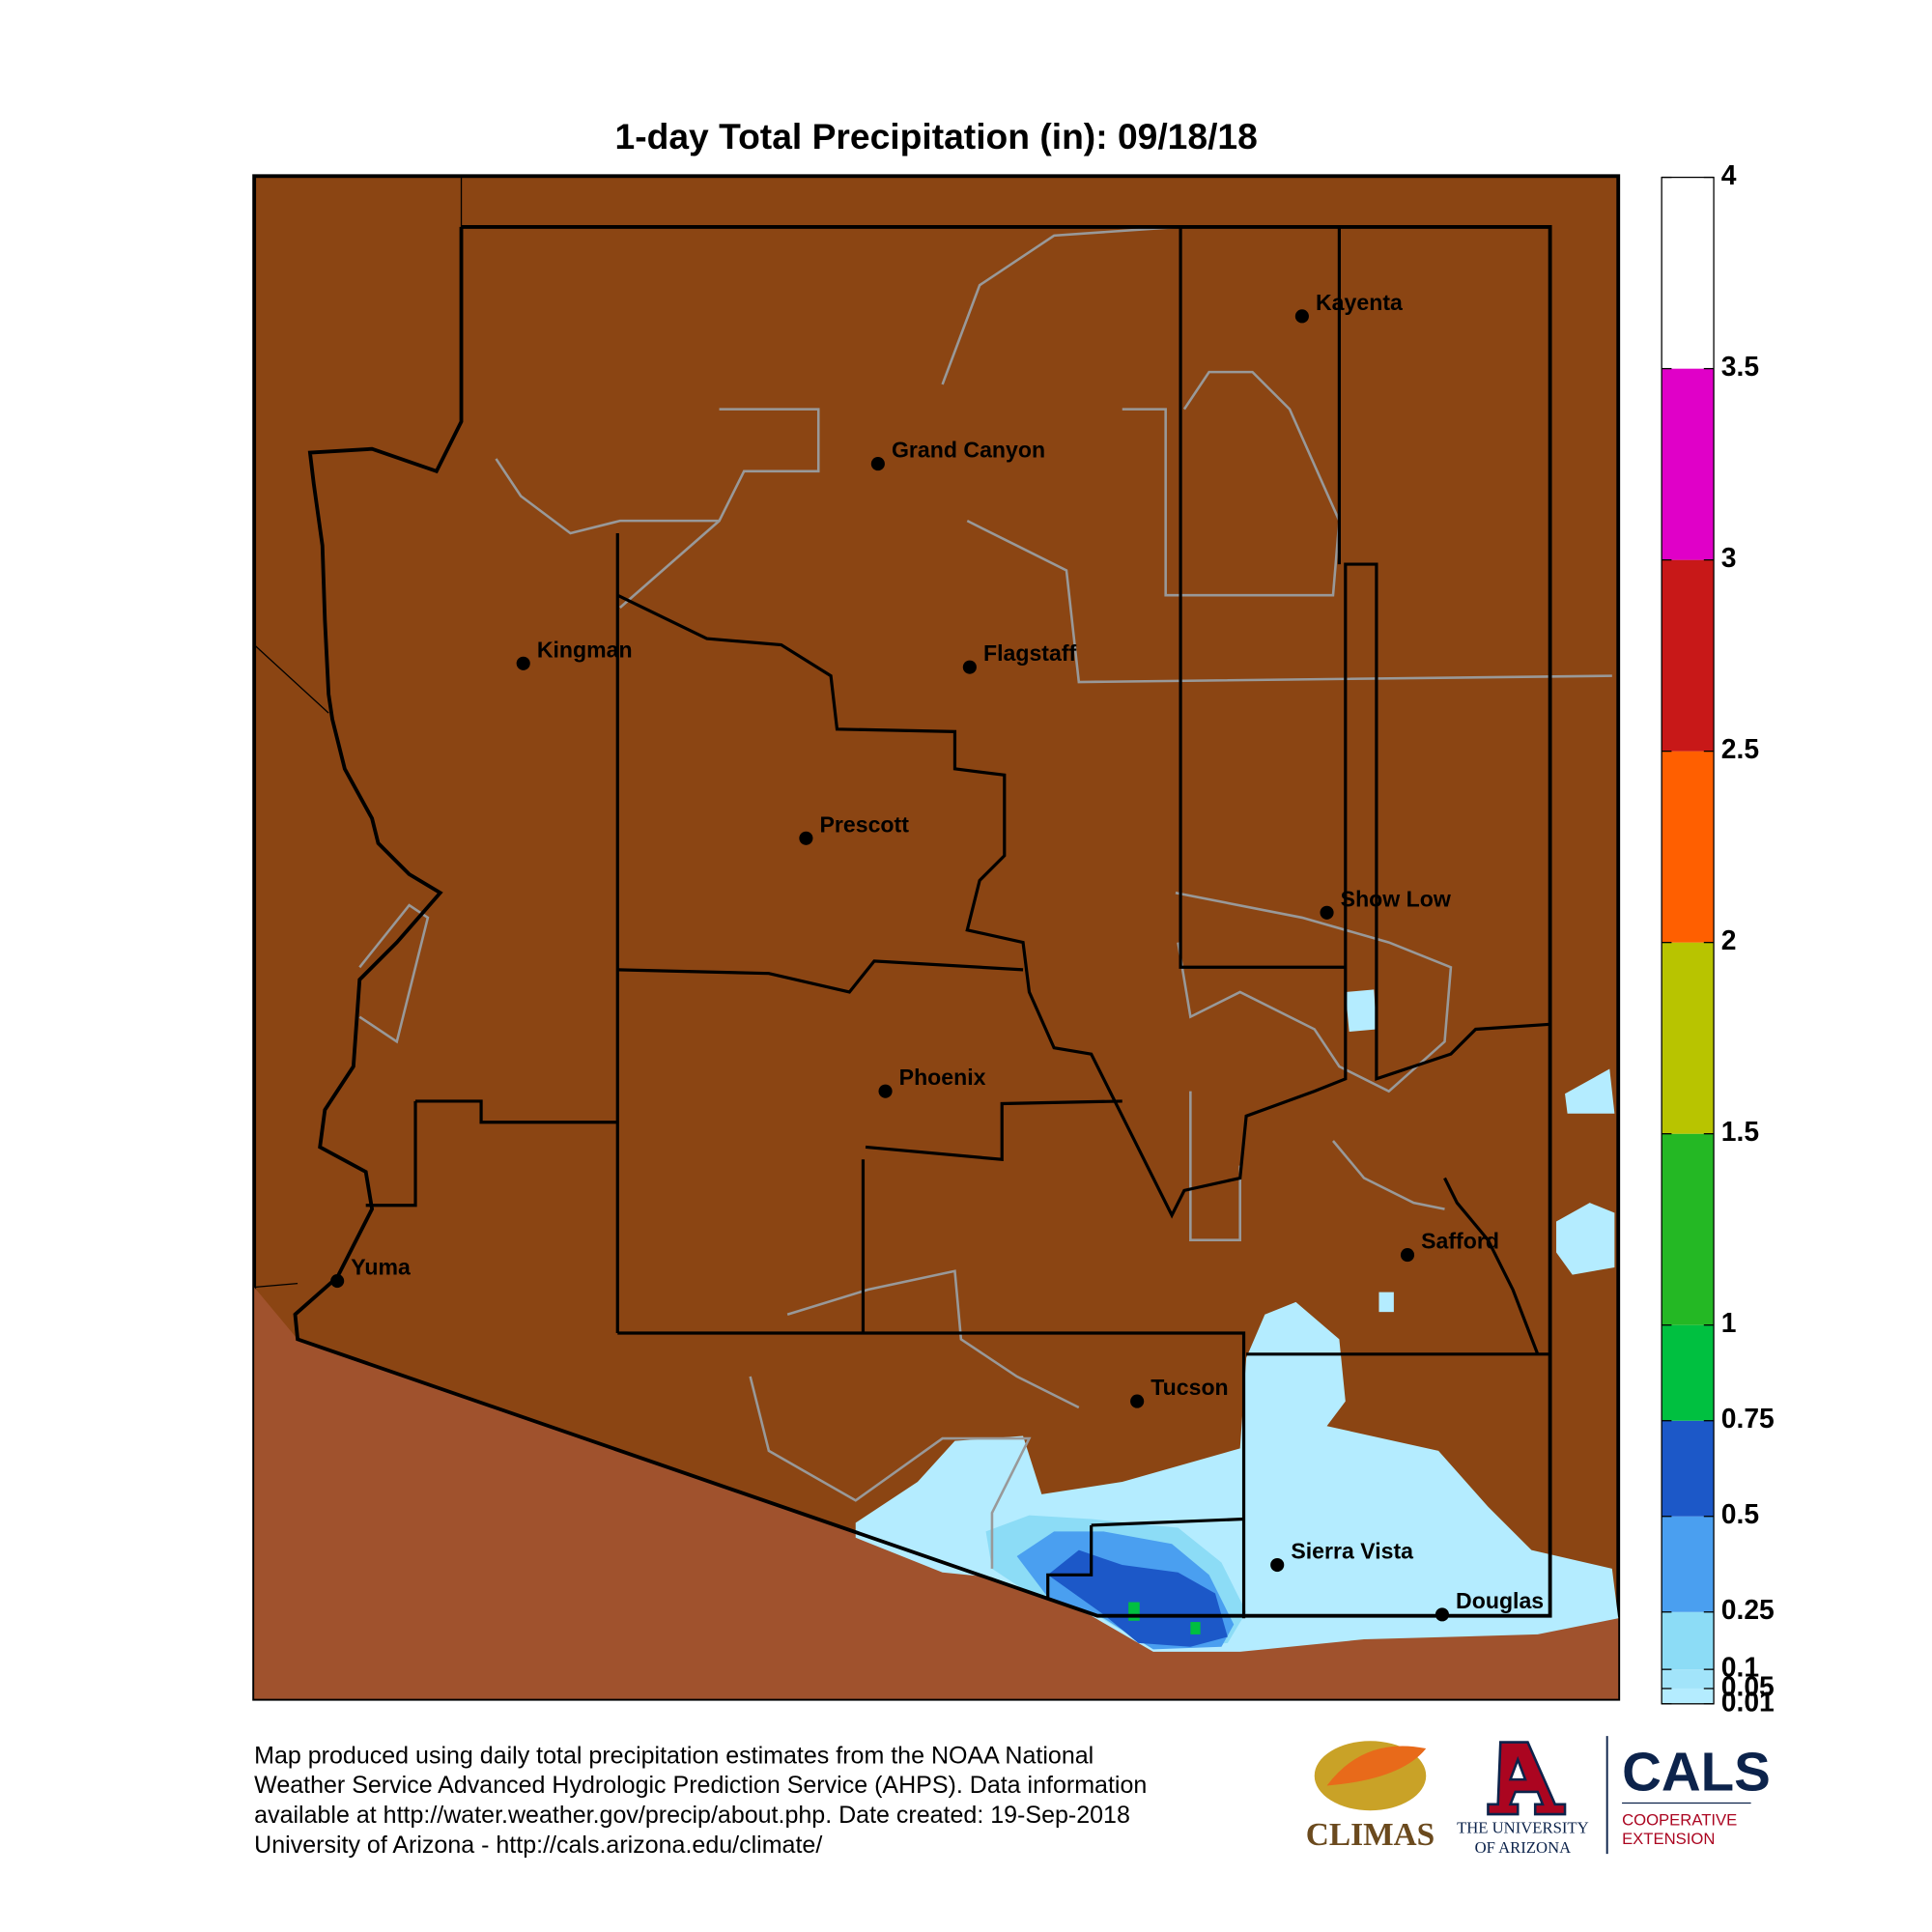 This screenshot has width=1932, height=1932. What do you see at coordinates (1748, 1609) in the screenshot?
I see `colorbar-label: 0.25` at bounding box center [1748, 1609].